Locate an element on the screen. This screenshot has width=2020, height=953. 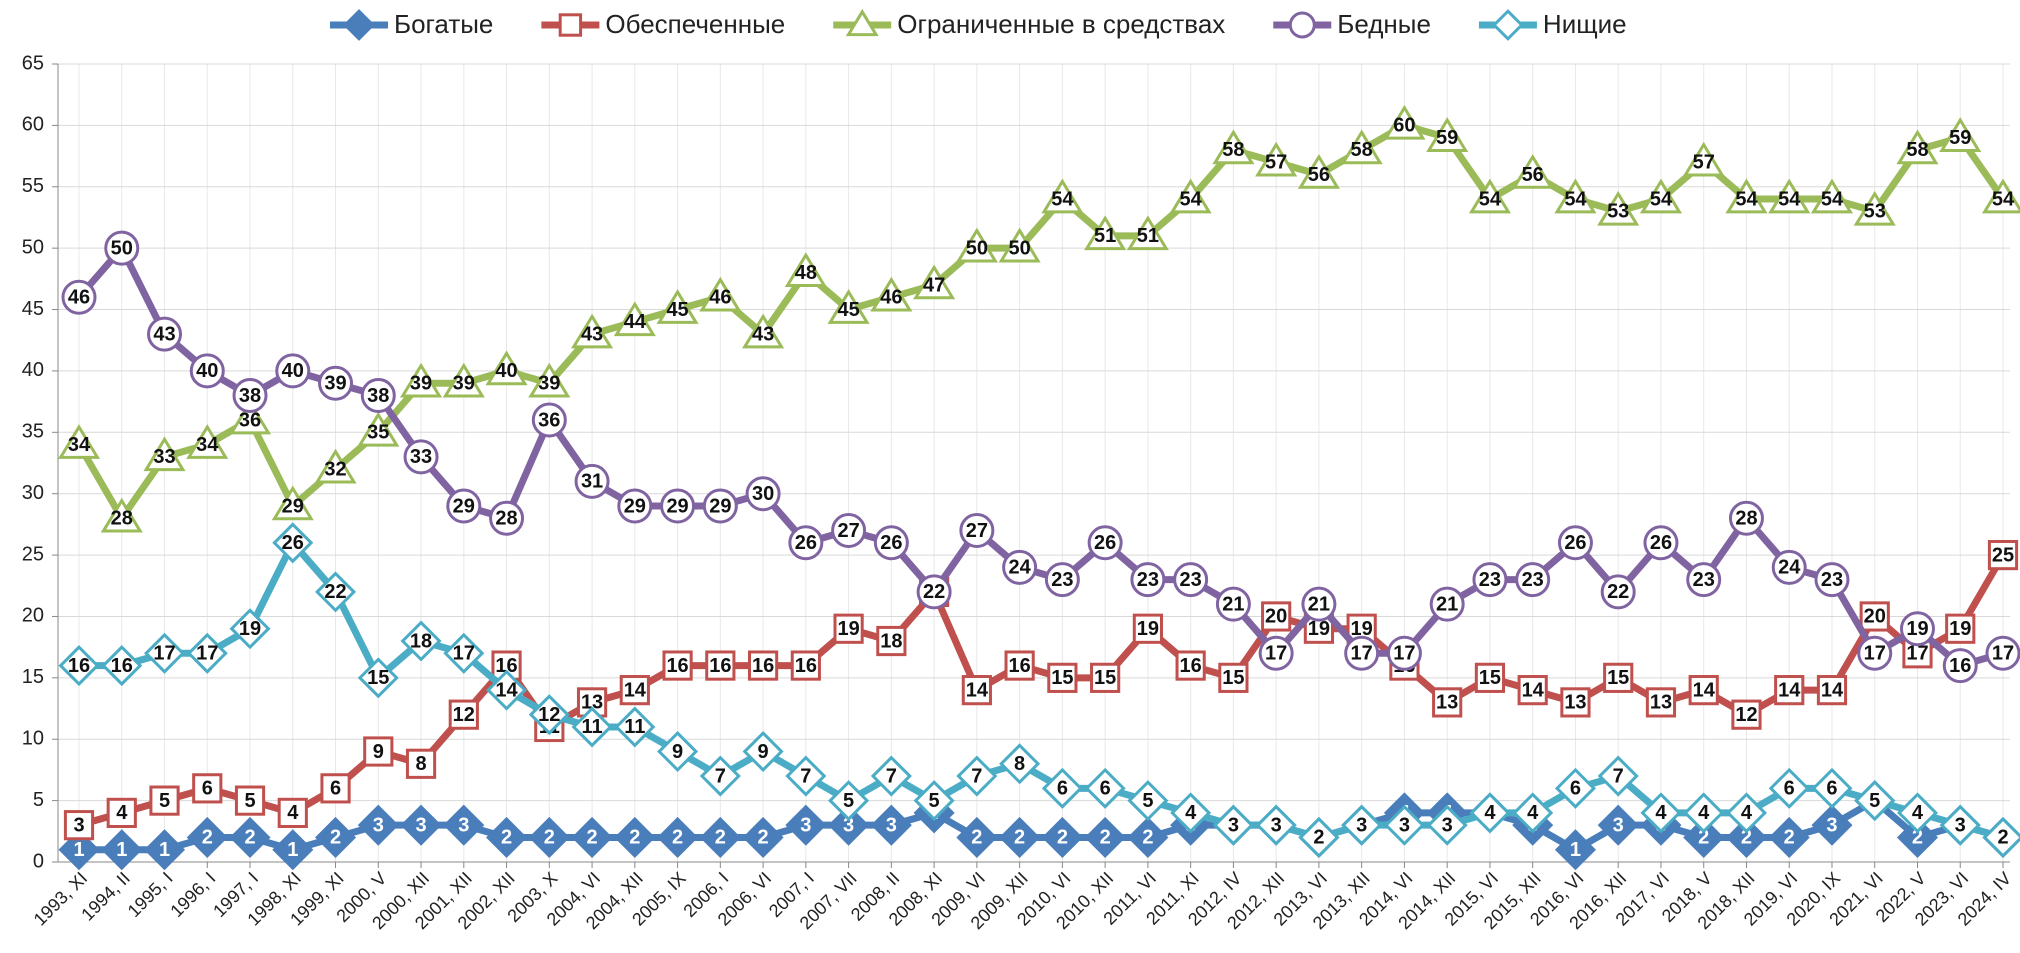
data-label: 29 is located at coordinates (677, 506).